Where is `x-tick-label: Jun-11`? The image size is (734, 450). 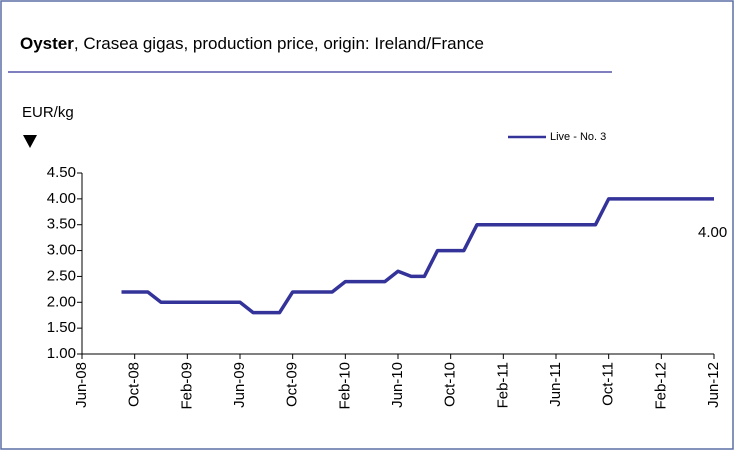 x-tick-label: Jun-11 is located at coordinates (555, 384).